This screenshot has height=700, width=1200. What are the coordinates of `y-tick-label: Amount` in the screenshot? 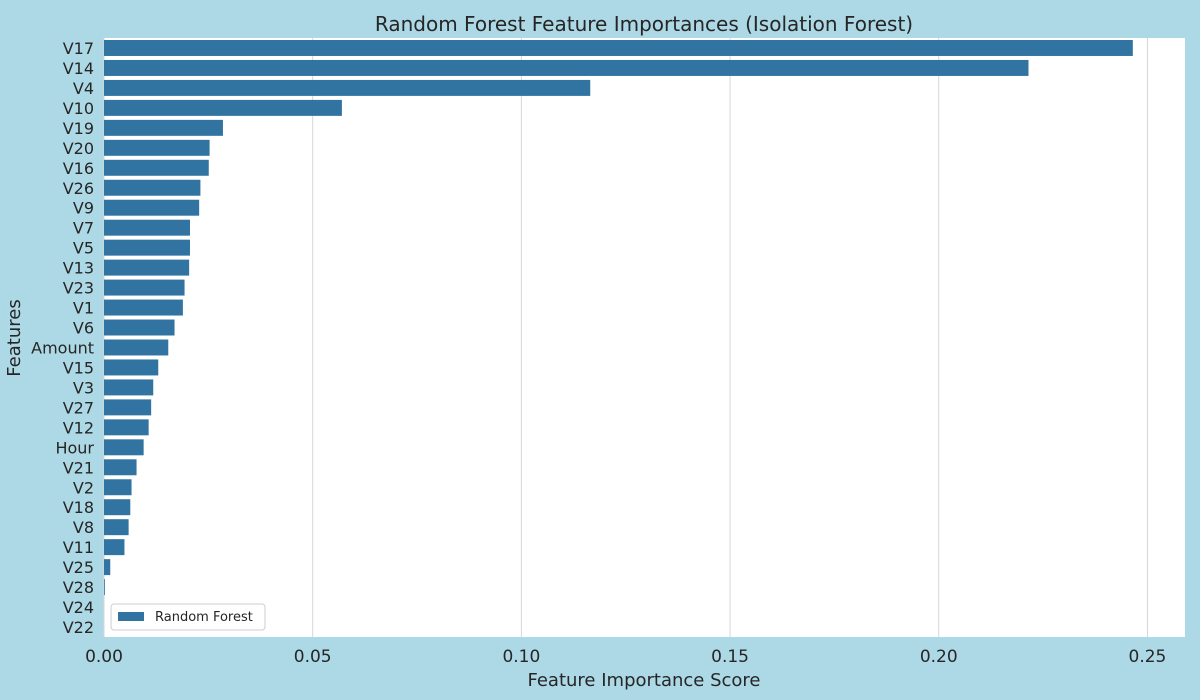 It's located at (62, 347).